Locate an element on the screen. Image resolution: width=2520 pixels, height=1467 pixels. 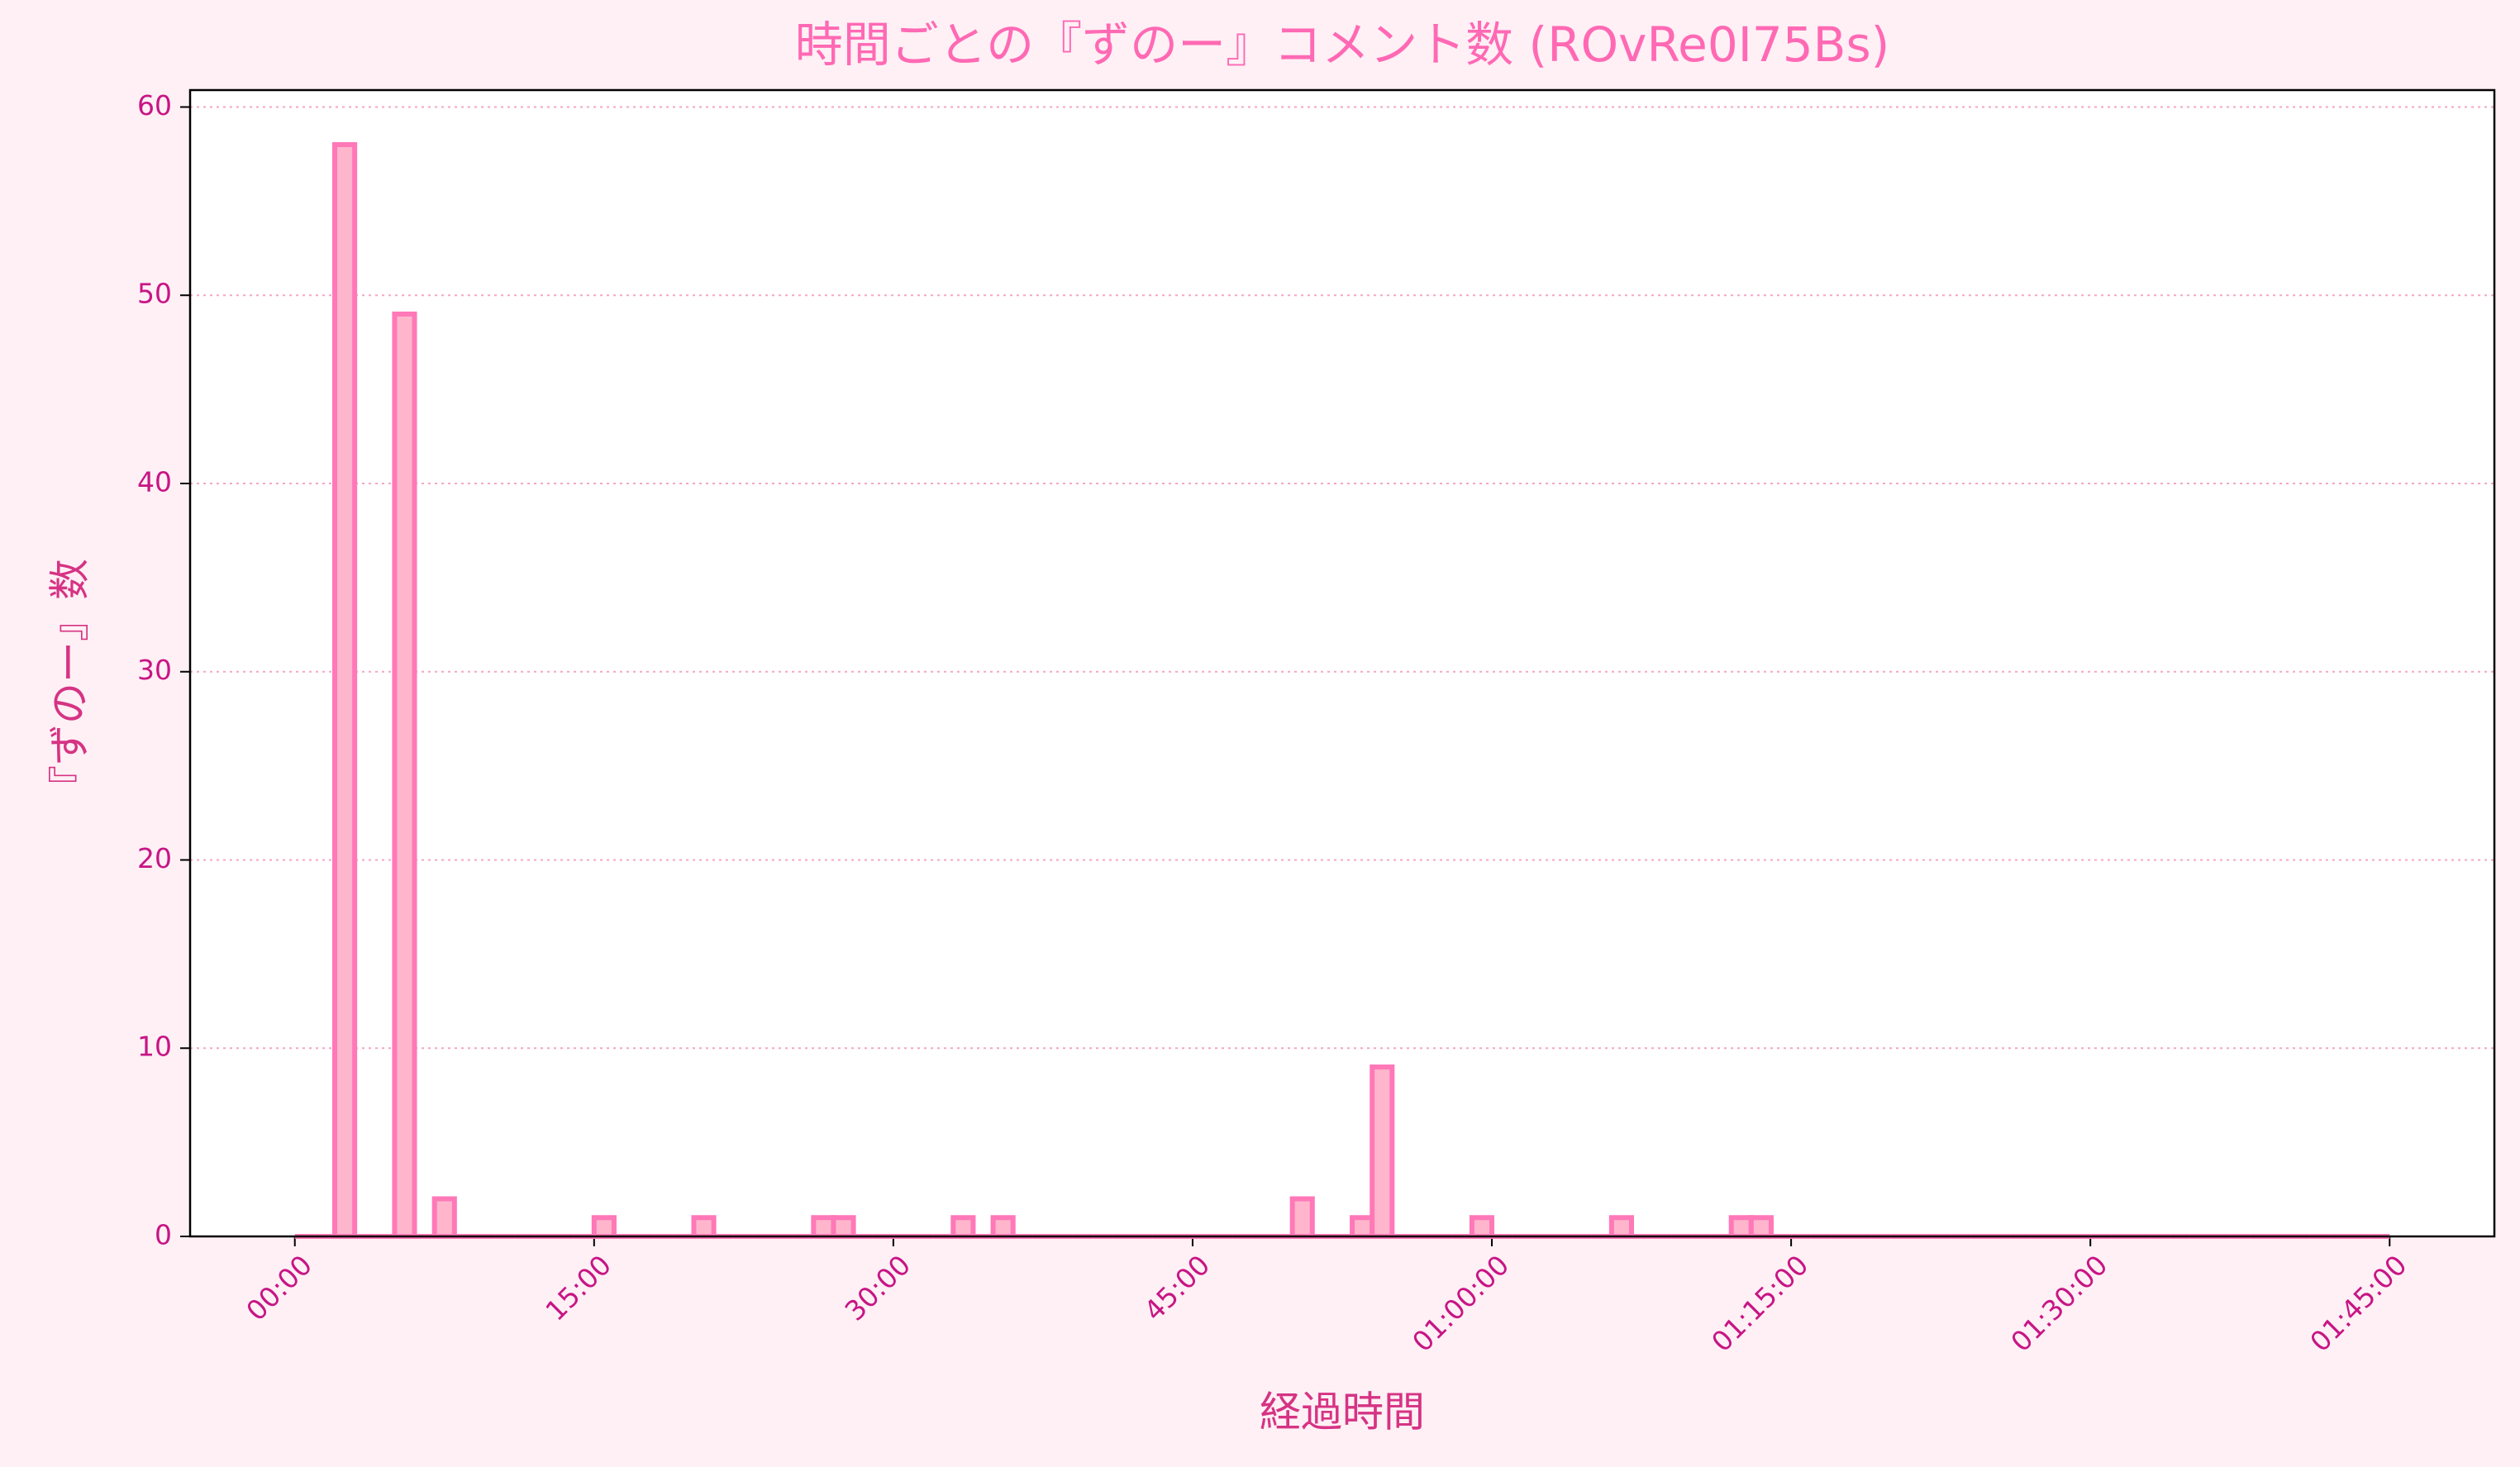
y-tick-label: 60 is located at coordinates (154, 105).